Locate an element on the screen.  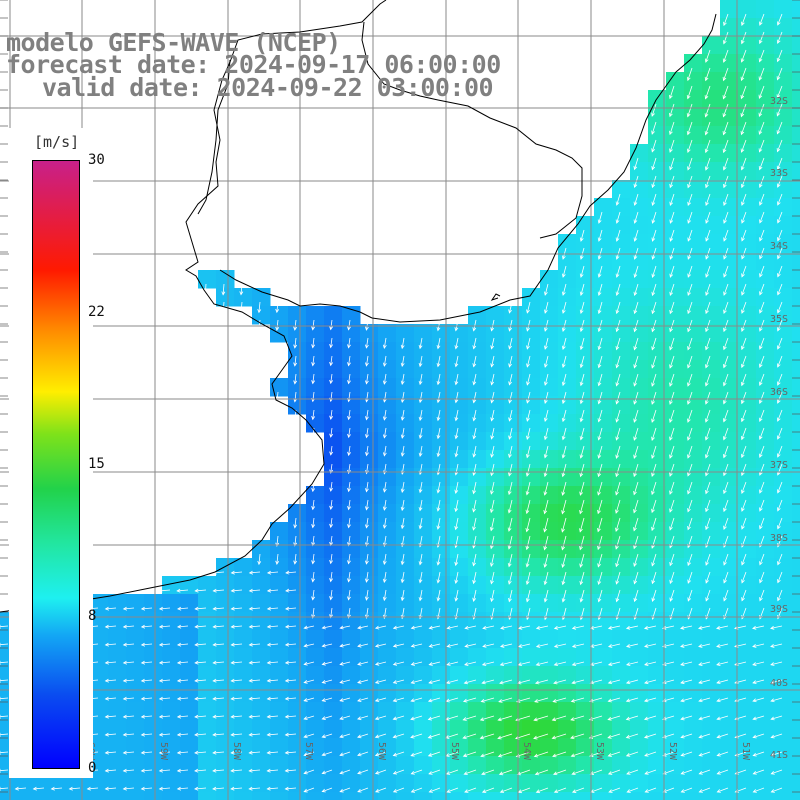
latitude-label: 35S is located at coordinates (779, 319).